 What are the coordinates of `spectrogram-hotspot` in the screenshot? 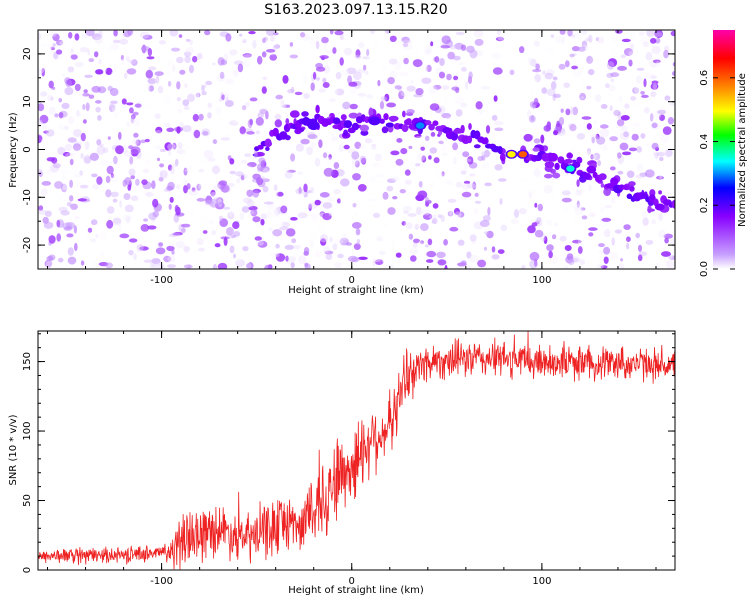 It's located at (313, 125).